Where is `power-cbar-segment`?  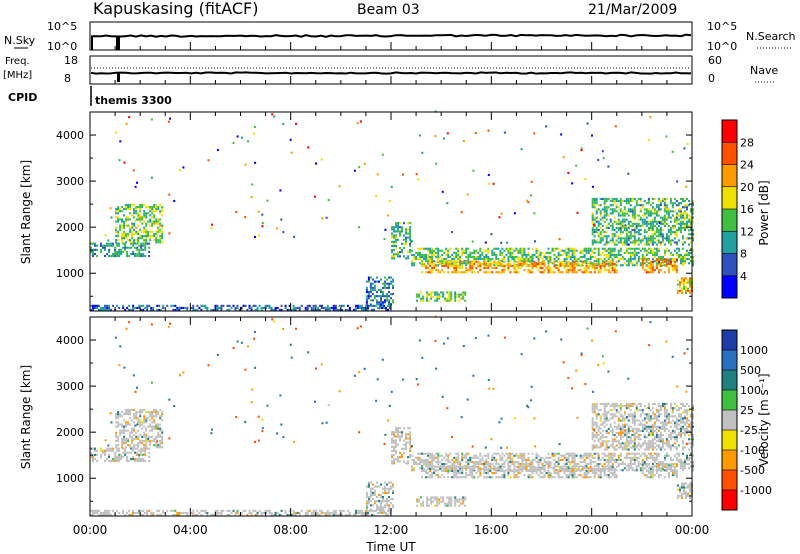 power-cbar-segment is located at coordinates (729, 265).